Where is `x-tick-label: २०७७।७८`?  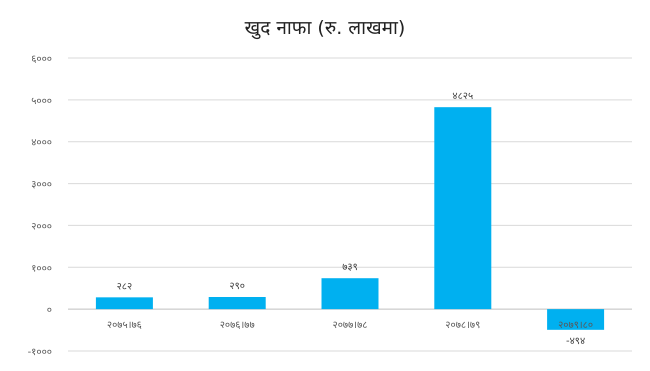
x-tick-label: २०७७।७८ is located at coordinates (350, 325).